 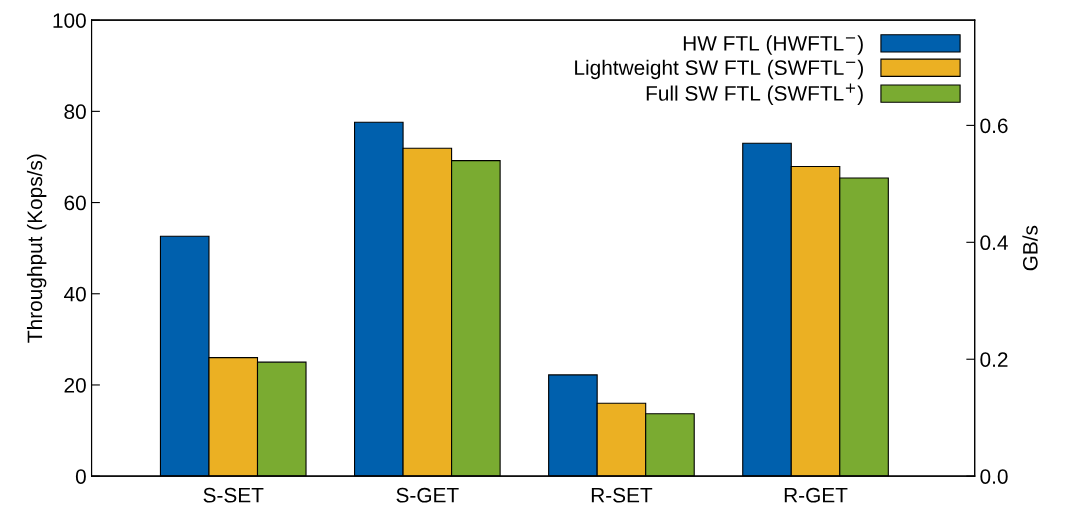 I want to click on y2-tick-label: 0.0, so click(x=994, y=476).